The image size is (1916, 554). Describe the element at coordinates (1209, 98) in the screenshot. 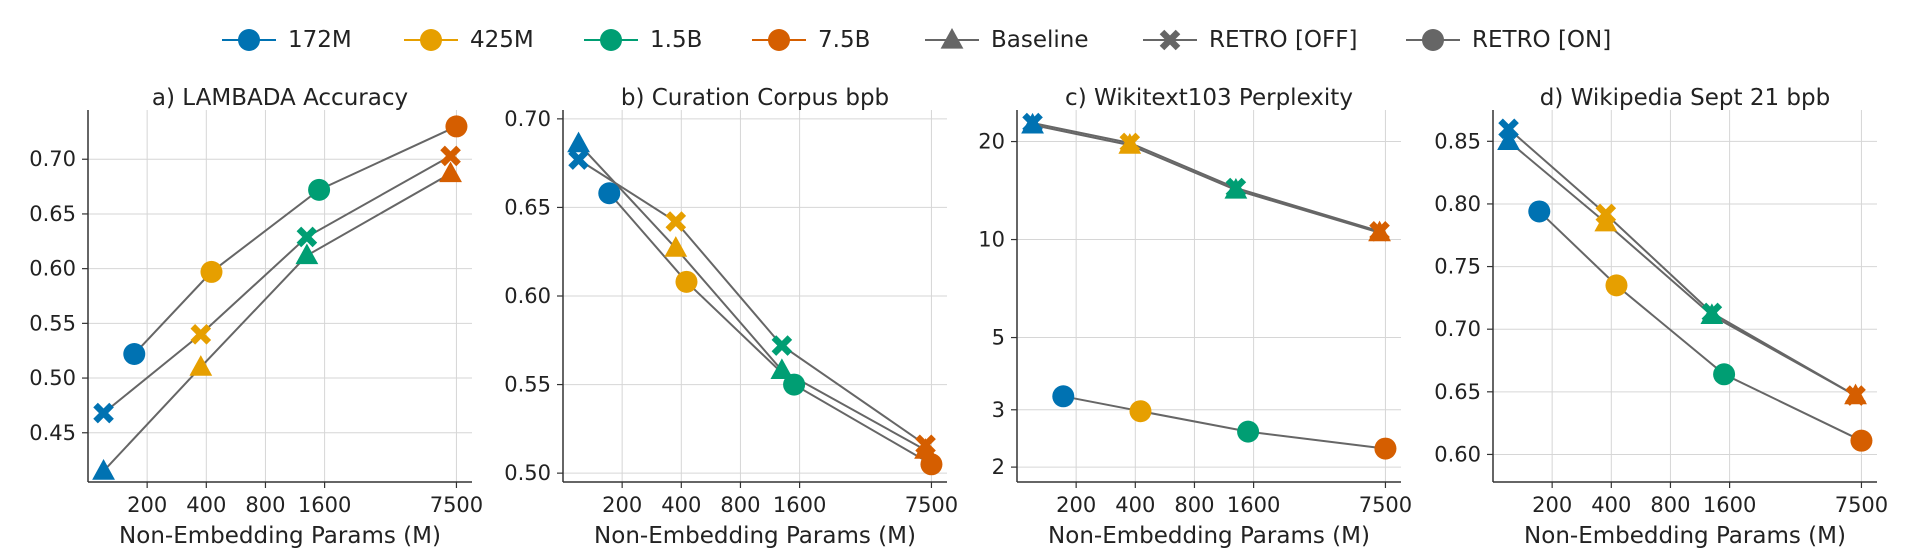

I see `chart-title: c) Wikitext103 Perplexity` at that location.